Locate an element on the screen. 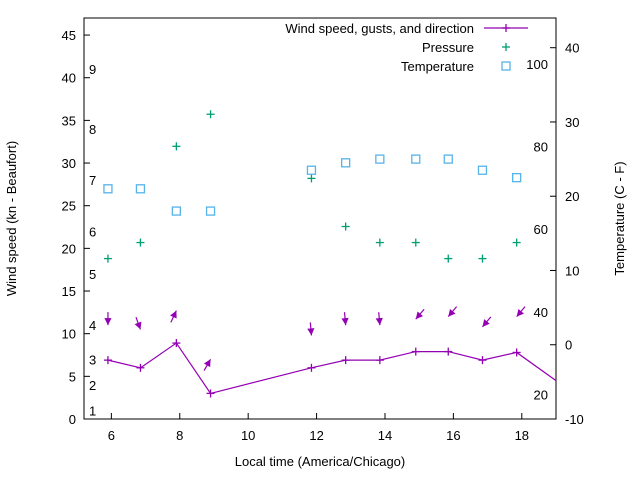  xtick-label: 10 is located at coordinates (248, 435).